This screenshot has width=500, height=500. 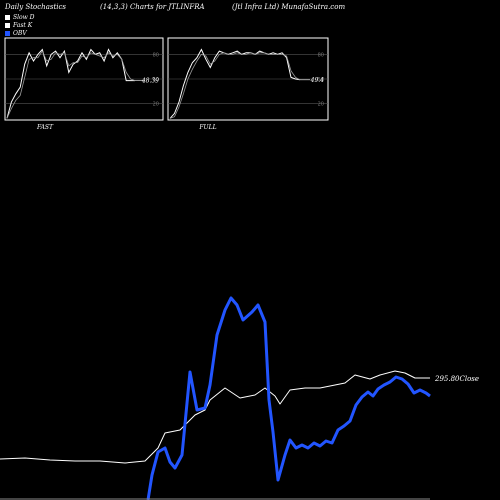 What do you see at coordinates (36, 7) in the screenshot?
I see `chart-title-left: Daily Stochastics` at bounding box center [36, 7].